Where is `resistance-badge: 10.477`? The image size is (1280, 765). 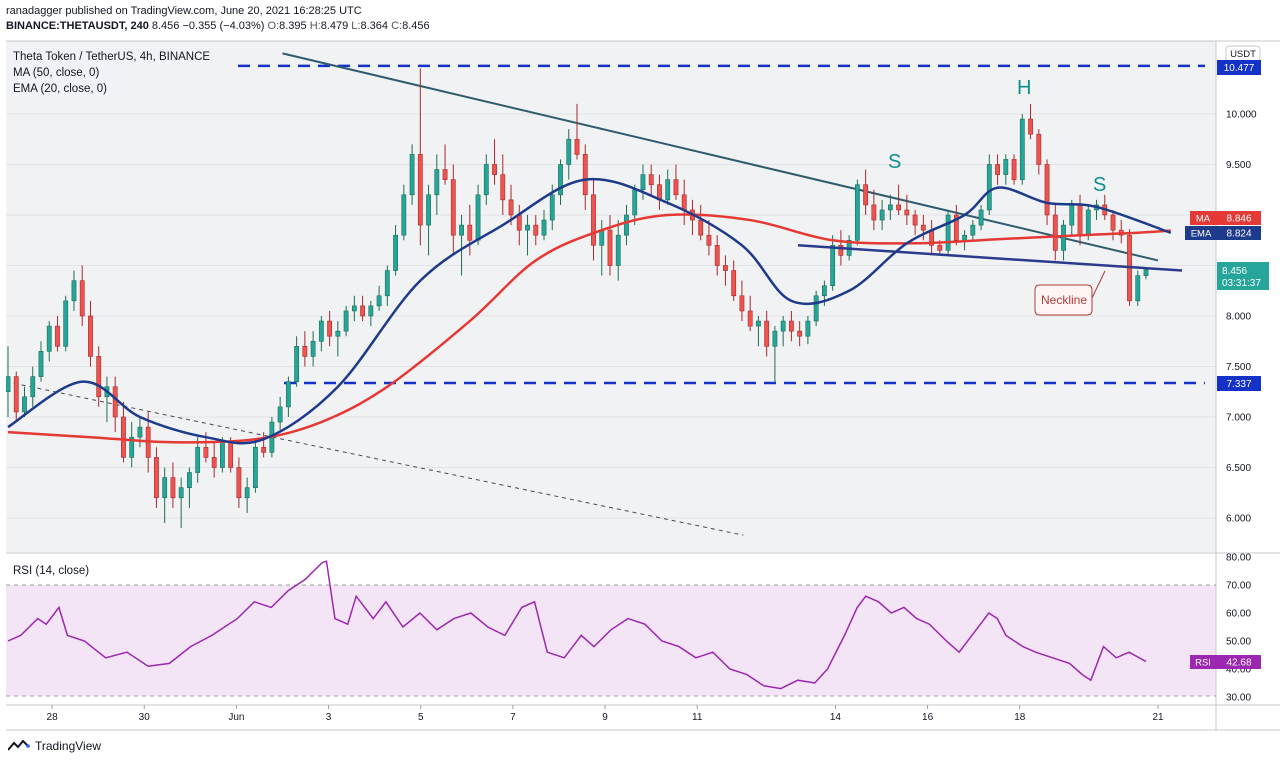 resistance-badge: 10.477 is located at coordinates (1239, 67).